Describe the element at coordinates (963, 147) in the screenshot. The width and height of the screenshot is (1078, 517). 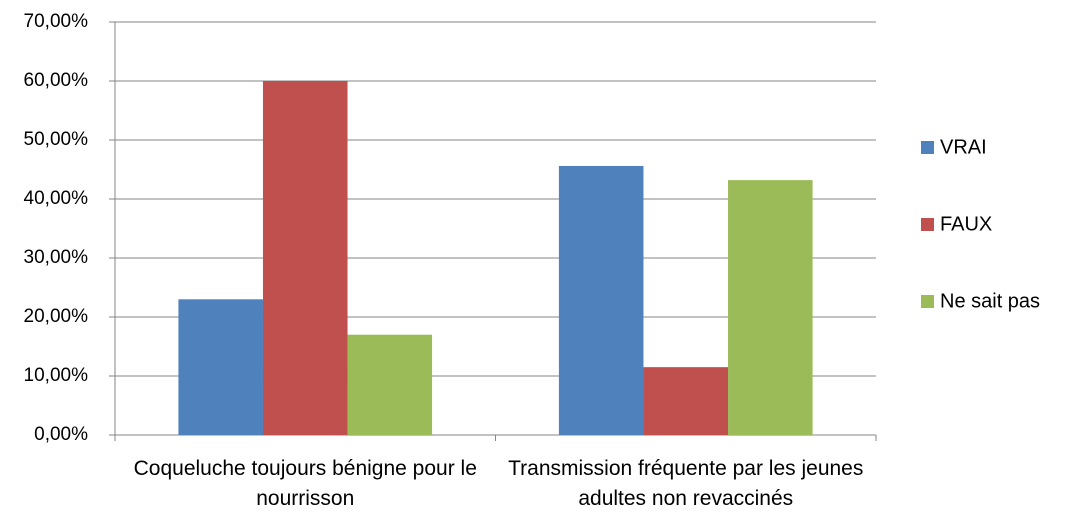
I see `legend-label: VRAI` at that location.